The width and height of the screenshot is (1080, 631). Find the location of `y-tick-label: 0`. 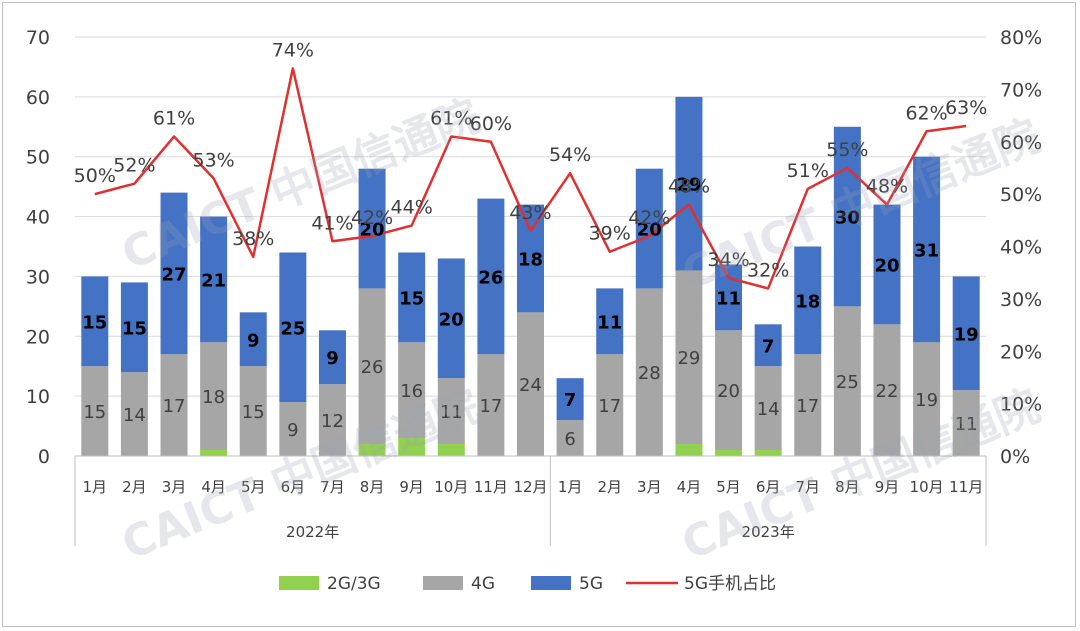

y-tick-label: 0 is located at coordinates (44, 457).